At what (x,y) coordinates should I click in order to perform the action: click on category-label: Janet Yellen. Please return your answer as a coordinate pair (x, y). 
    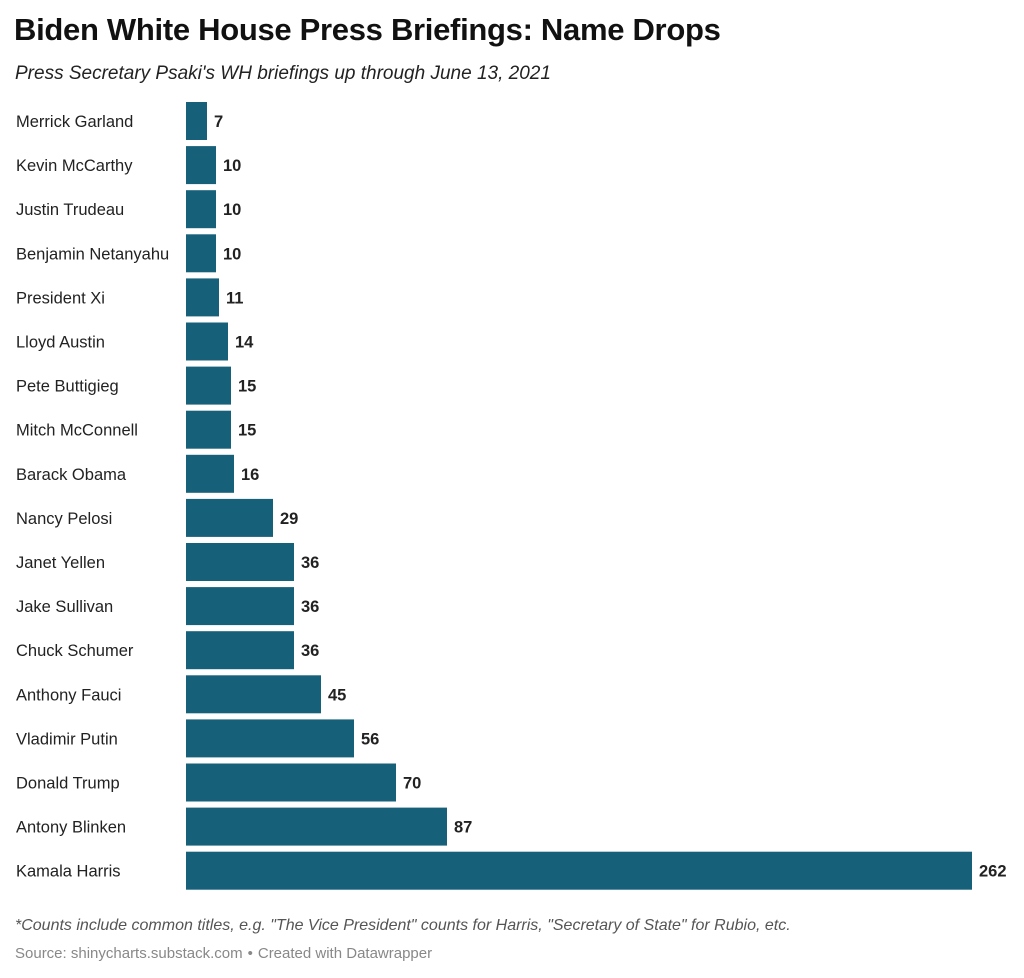
    Looking at the image, I should click on (60, 563).